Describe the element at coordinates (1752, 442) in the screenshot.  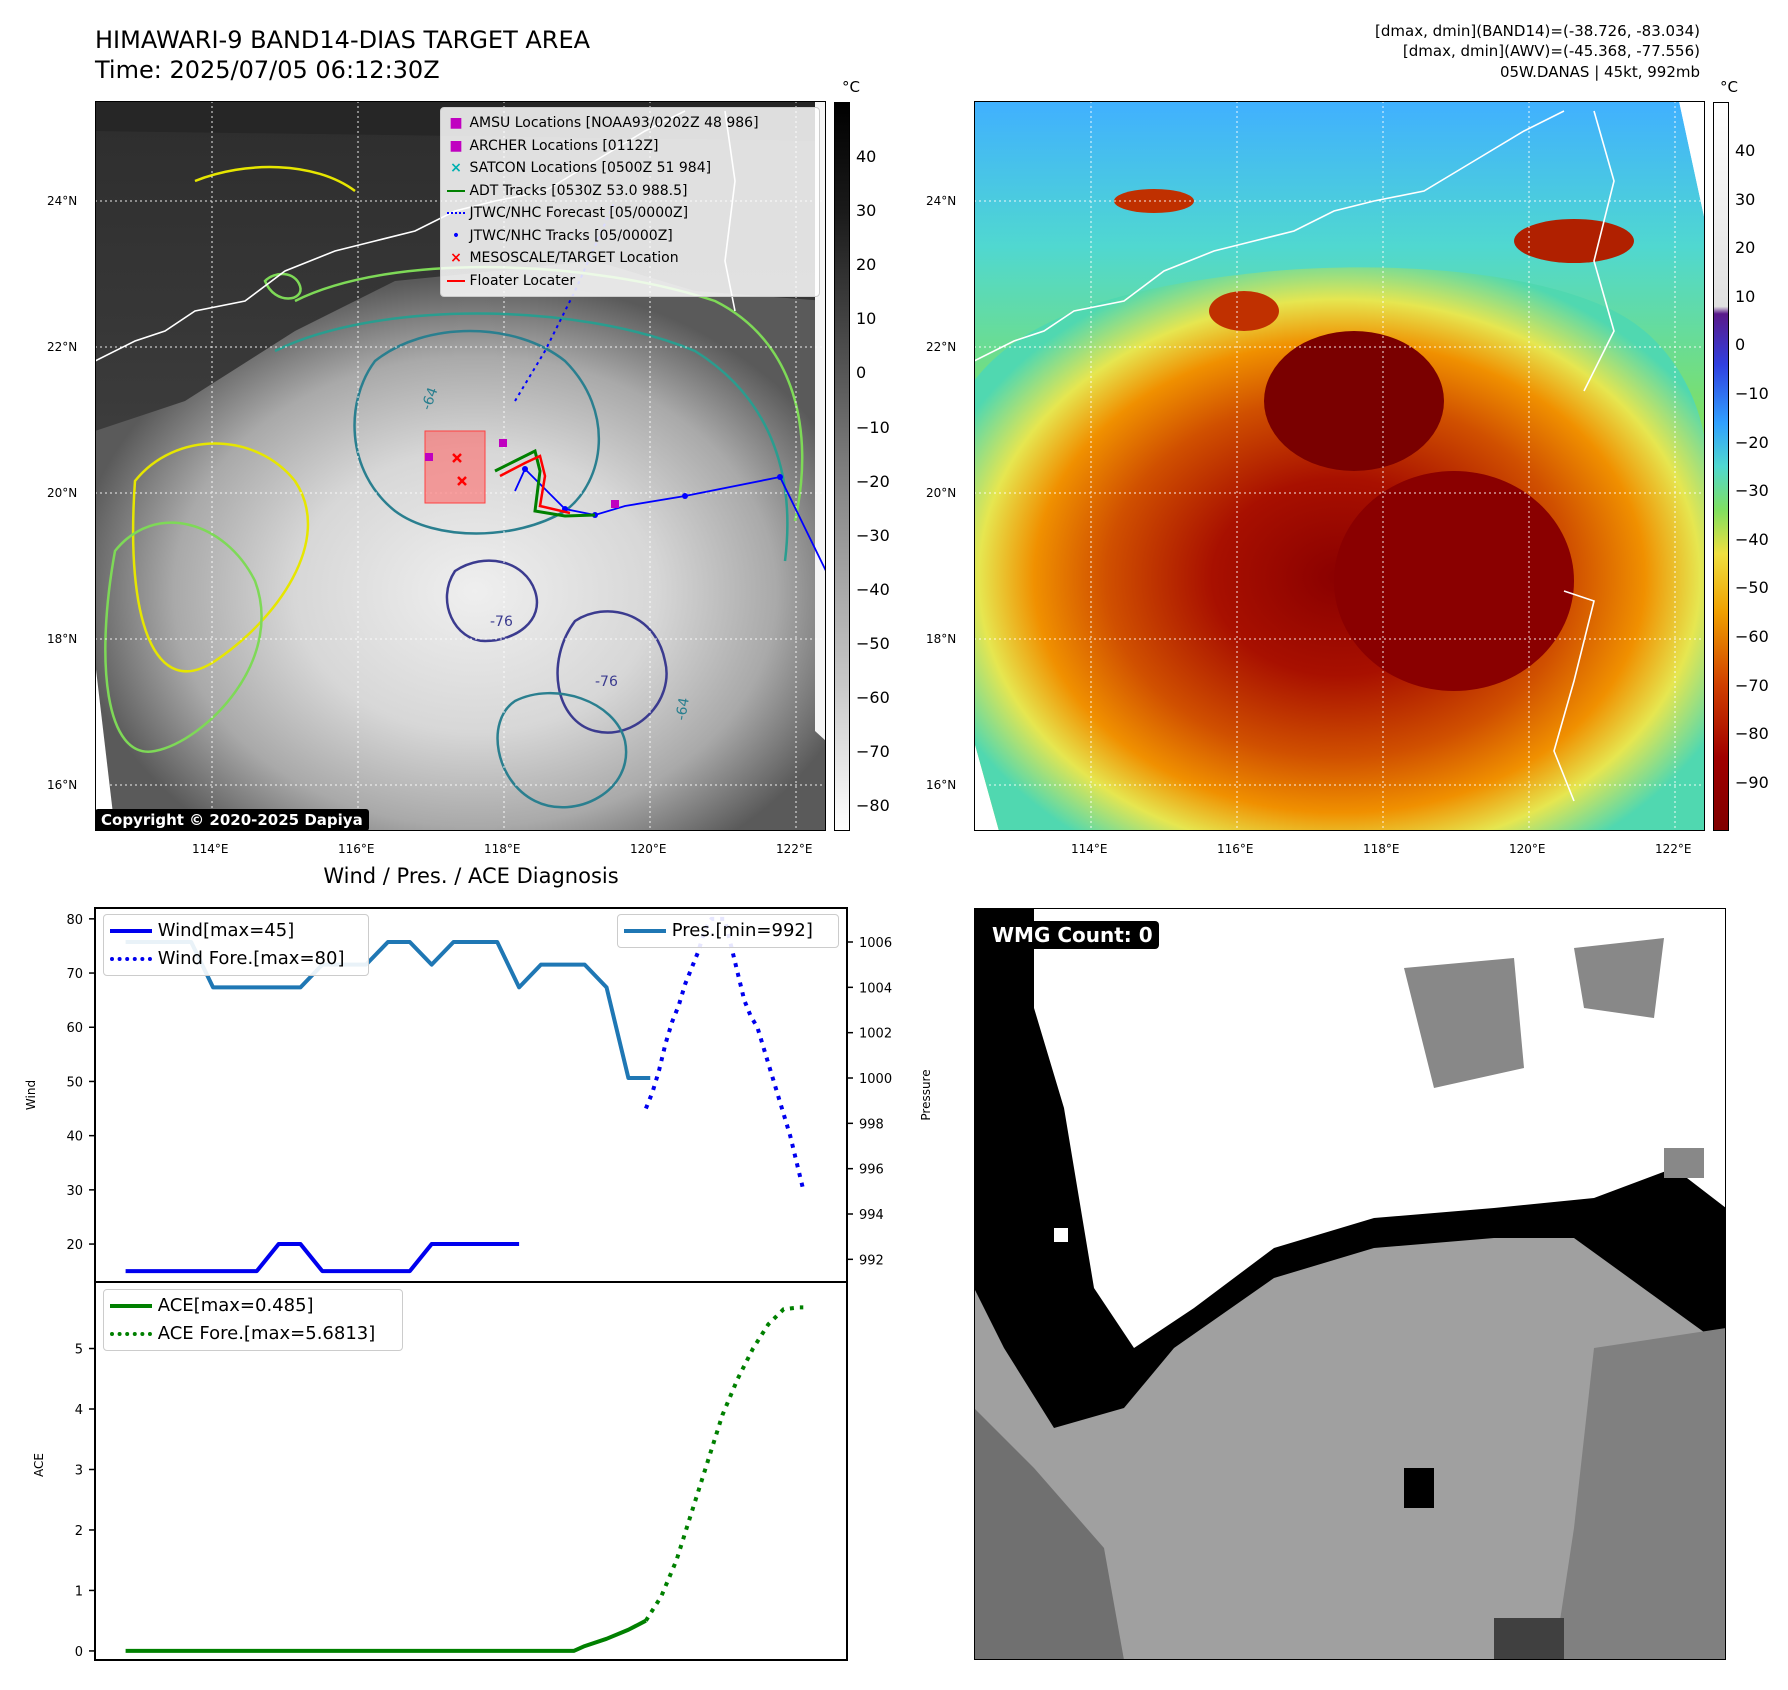
I see `awv-colorbar-tick: −20` at that location.